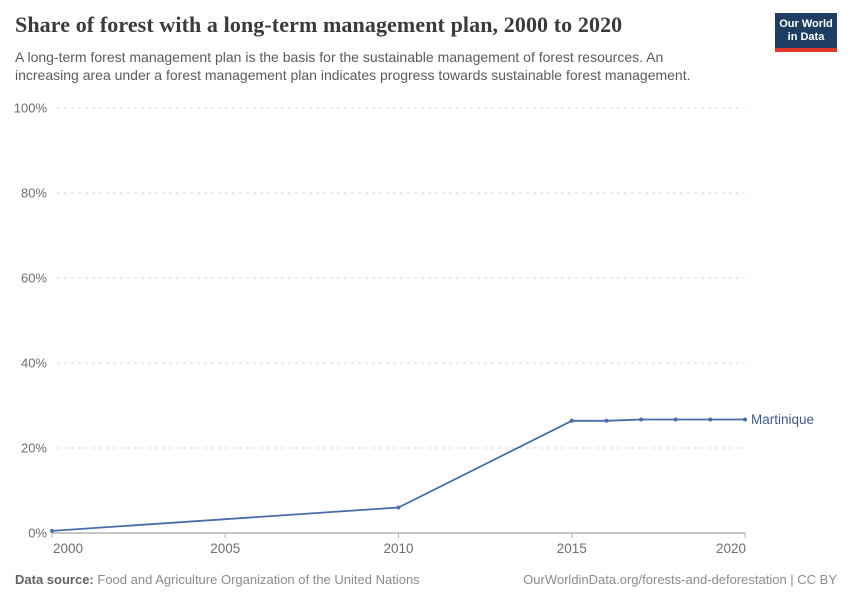 This screenshot has width=850, height=600. Describe the element at coordinates (68, 548) in the screenshot. I see `x-axis-tick-label: 2000` at that location.